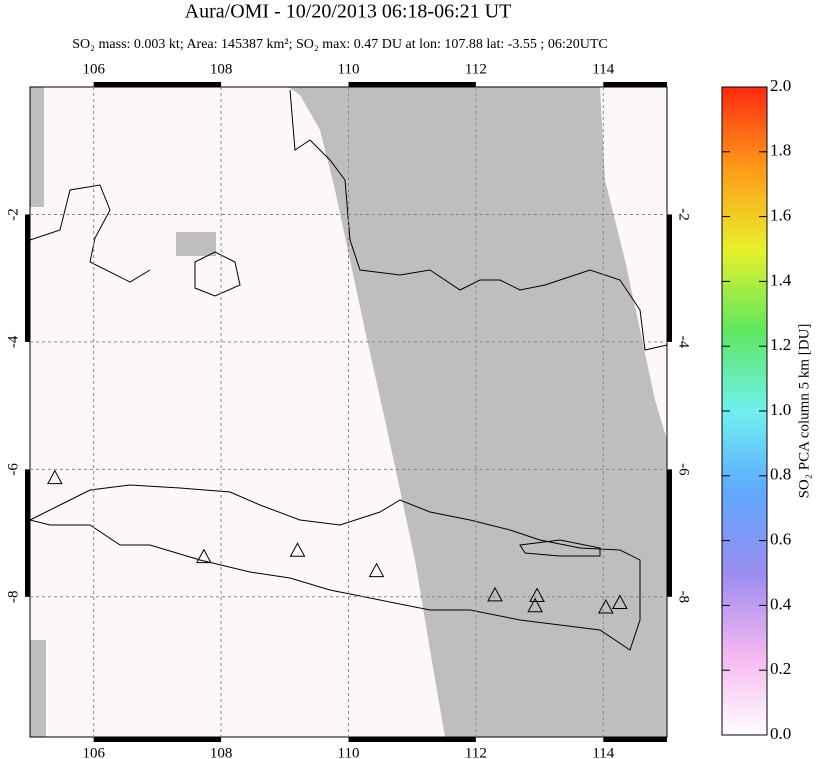 The image size is (823, 759). I want to click on colorbar-tick-label: 0.0, so click(780, 733).